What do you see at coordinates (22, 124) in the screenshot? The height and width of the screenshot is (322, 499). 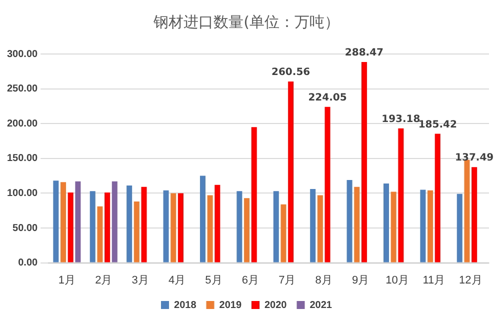 I see `y-tick-label: 200.00` at bounding box center [22, 124].